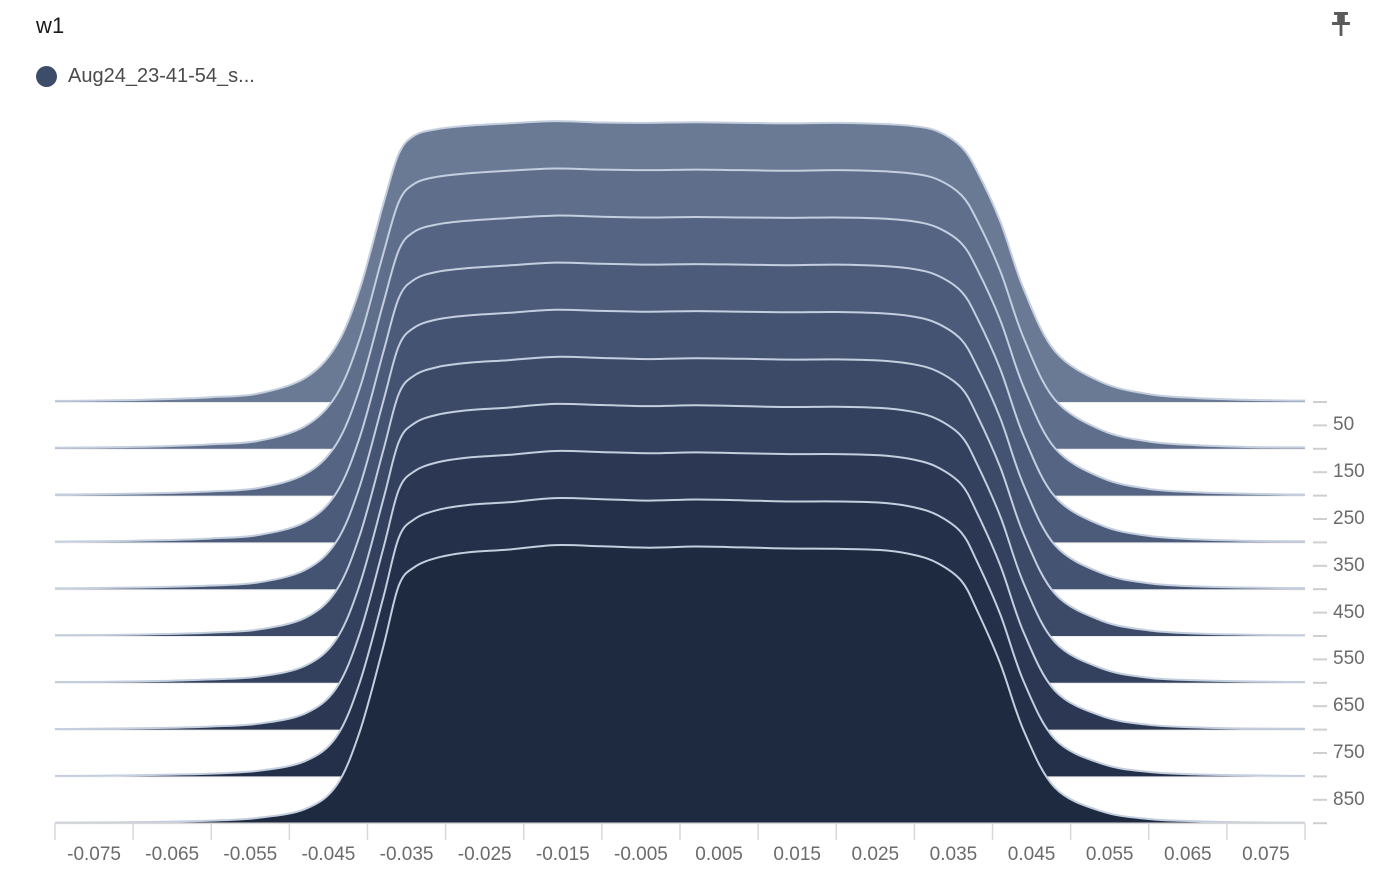 The width and height of the screenshot is (1398, 892). Describe the element at coordinates (50, 25) in the screenshot. I see `page-title: w1` at that location.